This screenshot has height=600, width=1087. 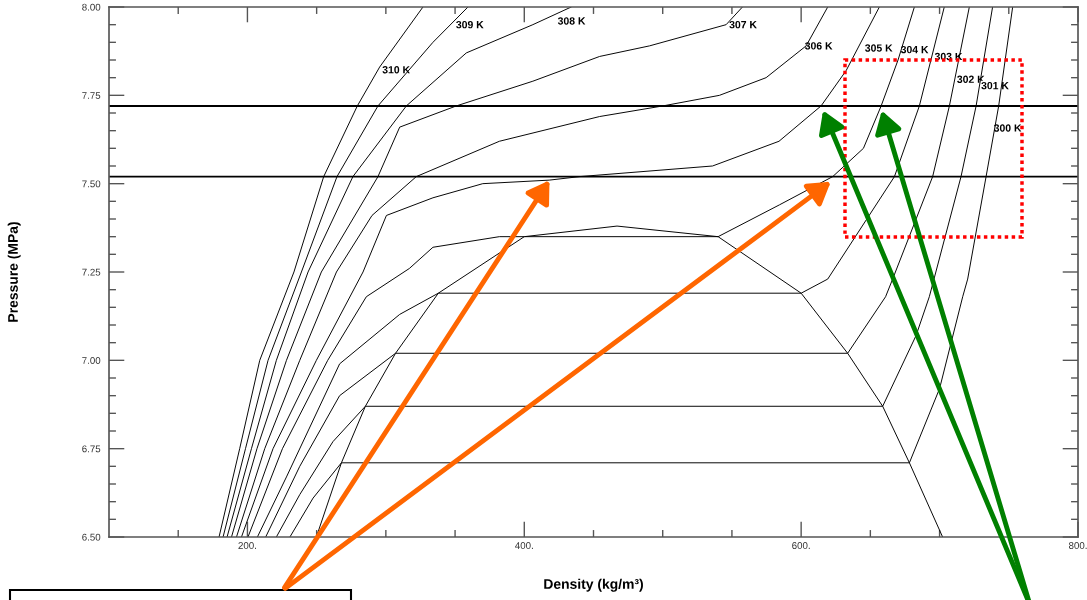 I want to click on y-tick-label: 7.75, so click(x=91, y=95).